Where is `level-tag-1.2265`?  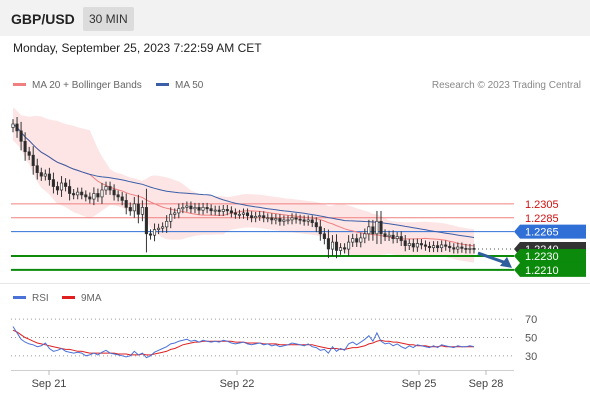 level-tag-1.2265 is located at coordinates (550, 231).